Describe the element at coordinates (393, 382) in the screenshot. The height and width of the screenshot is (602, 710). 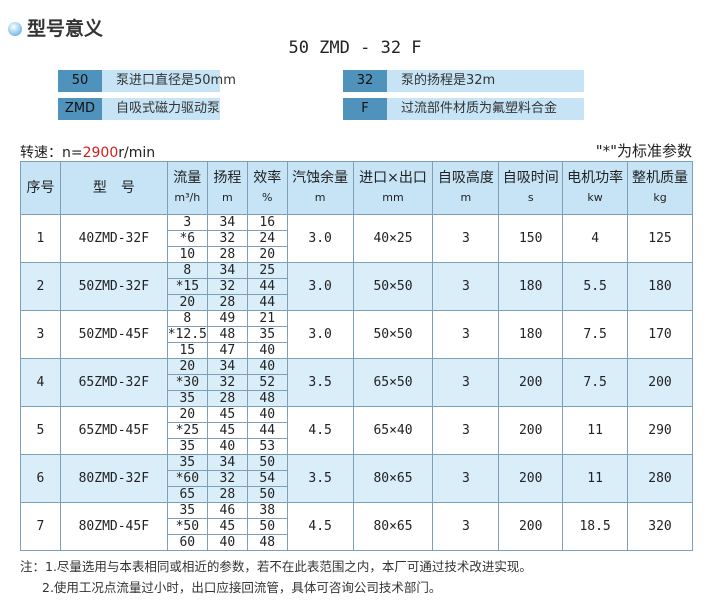
I see `port-cell: 65×50` at that location.